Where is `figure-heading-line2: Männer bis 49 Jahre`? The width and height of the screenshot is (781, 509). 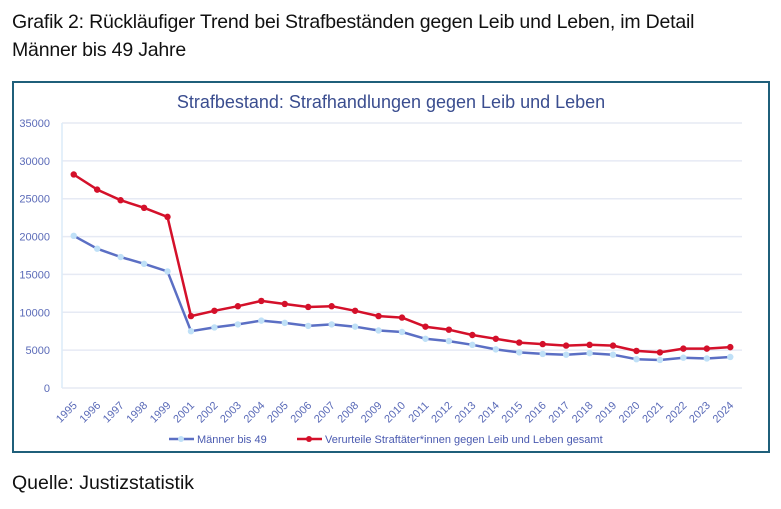
figure-heading-line2: Männer bis 49 Jahre is located at coordinates (99, 50).